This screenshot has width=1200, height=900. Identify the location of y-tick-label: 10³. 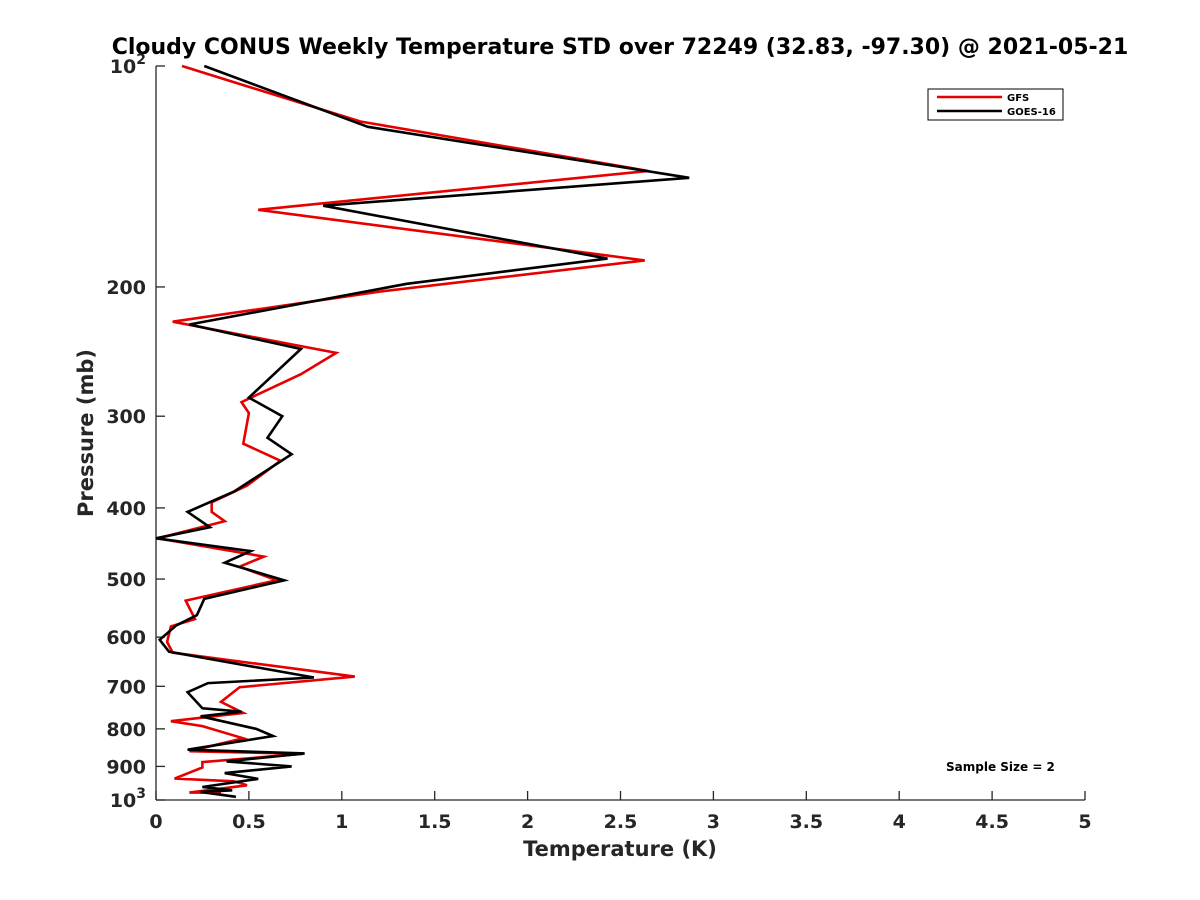
(128, 799).